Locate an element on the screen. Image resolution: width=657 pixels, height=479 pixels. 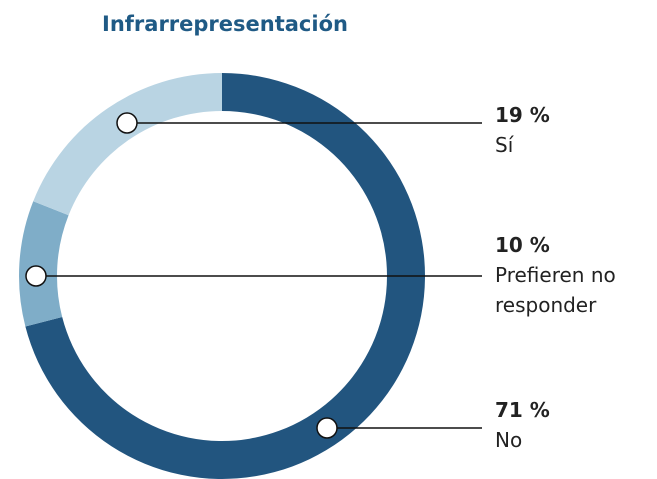
value-label: 10 % is located at coordinates (522, 245).